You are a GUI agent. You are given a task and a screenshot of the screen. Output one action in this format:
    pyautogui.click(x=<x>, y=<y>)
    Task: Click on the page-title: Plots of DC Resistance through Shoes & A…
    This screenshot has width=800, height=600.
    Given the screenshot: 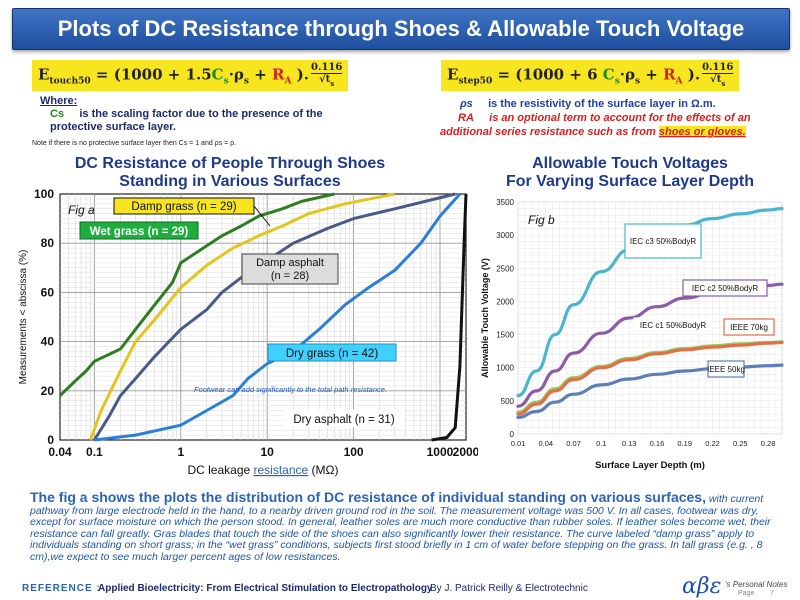 What is the action you would take?
    pyautogui.click(x=401, y=28)
    